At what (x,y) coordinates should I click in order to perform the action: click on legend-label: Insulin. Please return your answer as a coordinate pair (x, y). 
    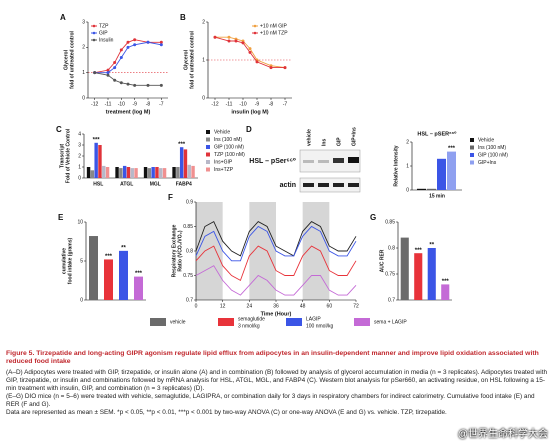
    Looking at the image, I should click on (106, 40).